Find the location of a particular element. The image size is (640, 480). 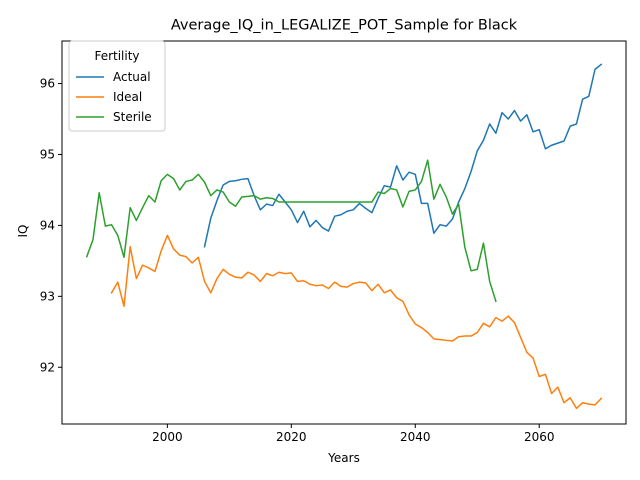

y-tick-label: 96 is located at coordinates (47, 84).